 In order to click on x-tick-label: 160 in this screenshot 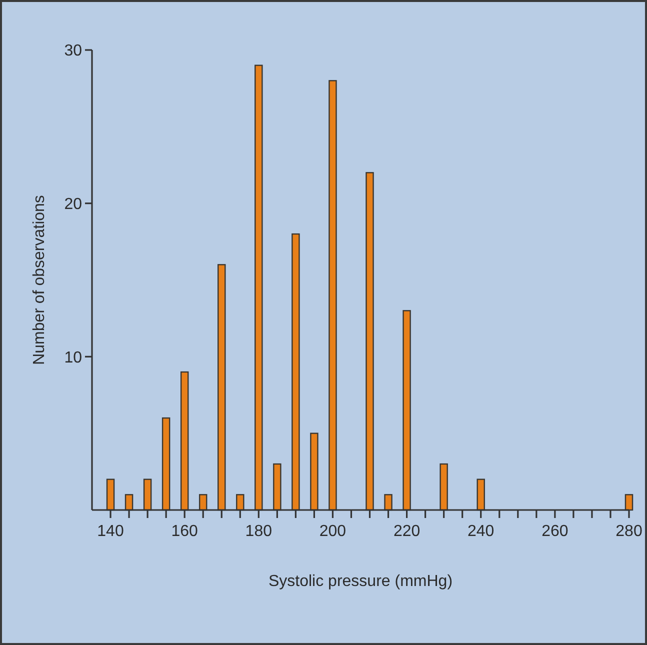, I will do `click(184, 531)`.